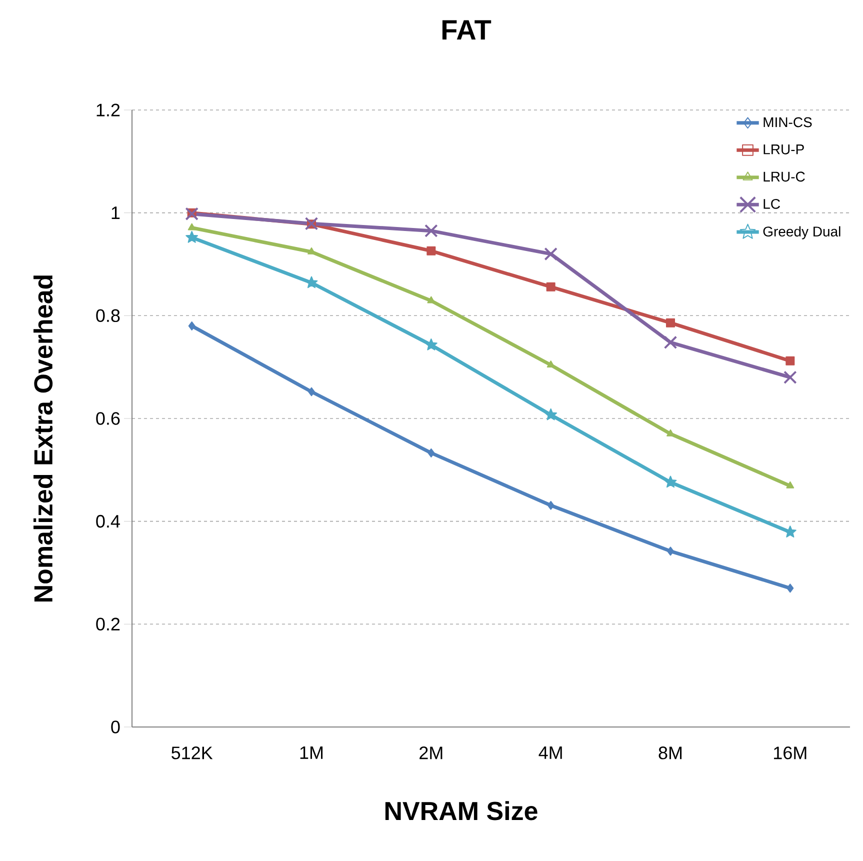 The image size is (863, 861). I want to click on legend-label: LRU-P, so click(784, 149).